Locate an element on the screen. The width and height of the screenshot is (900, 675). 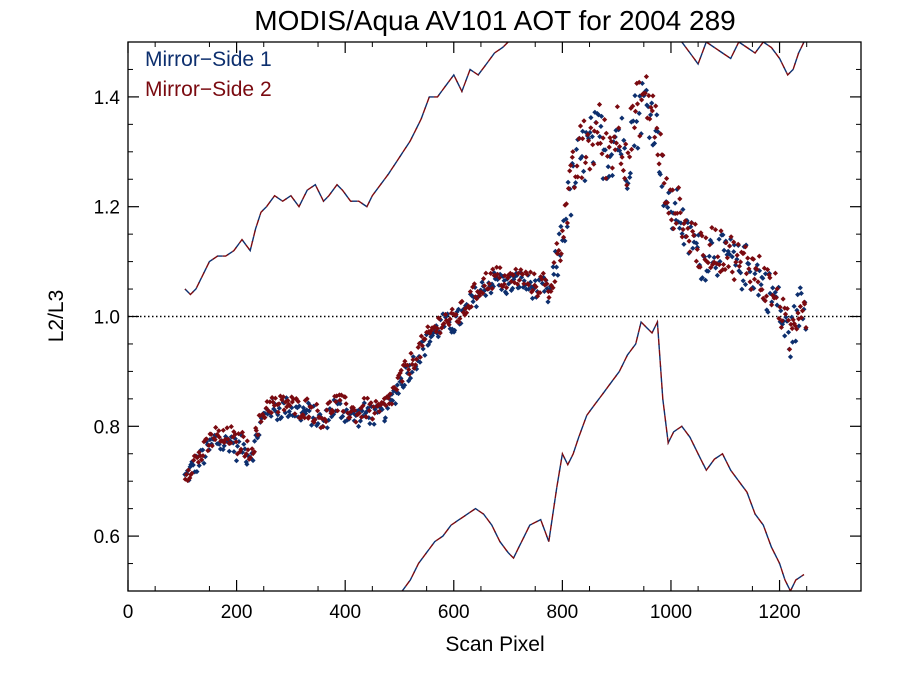
y-tick-label: 0.6 is located at coordinates (107, 537).